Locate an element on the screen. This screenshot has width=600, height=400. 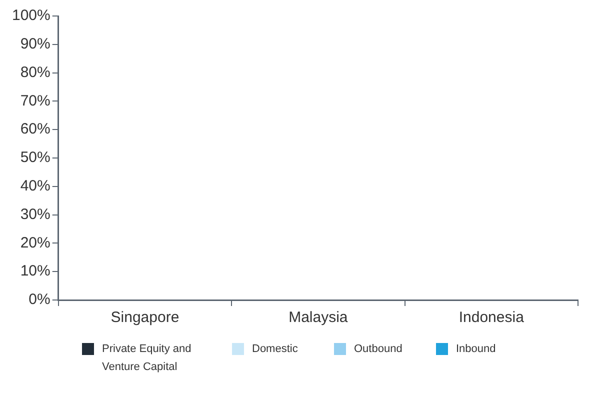
y-tick-label: 10% is located at coordinates (35, 271).